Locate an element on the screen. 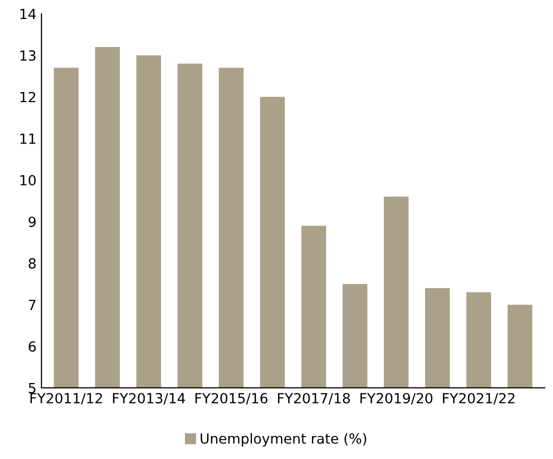  legend-label: Unemployment rate (%) is located at coordinates (283, 439).